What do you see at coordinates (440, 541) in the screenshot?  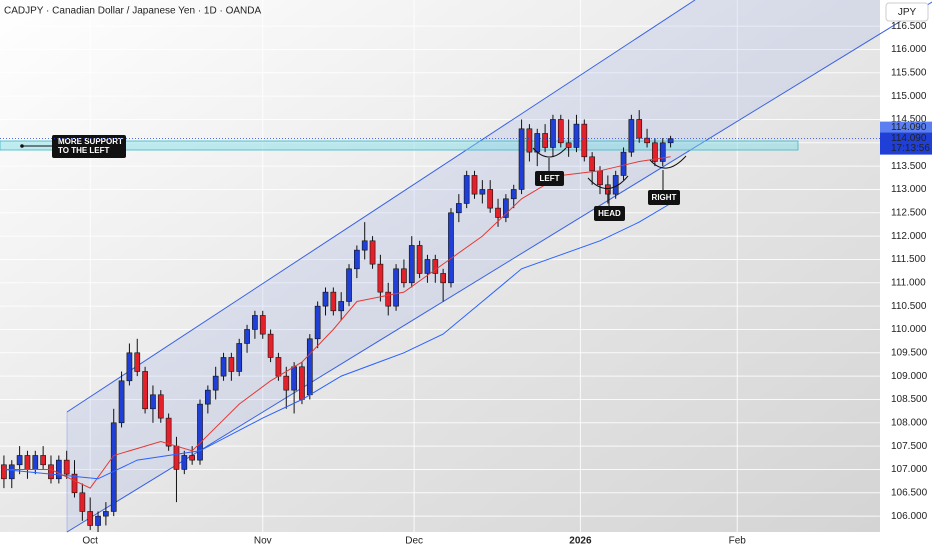 I see `time-axis-panel` at bounding box center [440, 541].